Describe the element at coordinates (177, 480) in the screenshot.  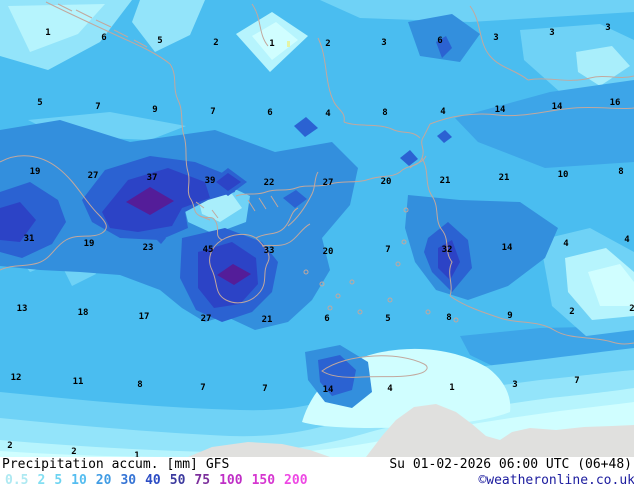
I see `scale-value-50: 50` at that location.